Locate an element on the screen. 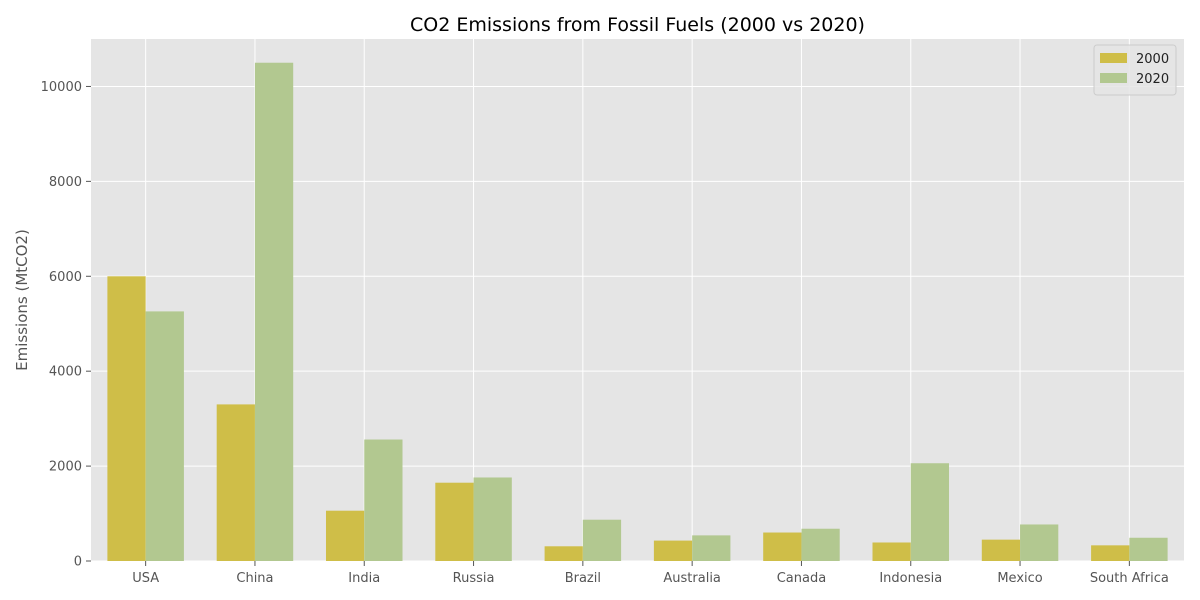 Image resolution: width=1200 pixels, height=600 pixels. bar-2020-indonesia is located at coordinates (930, 512).